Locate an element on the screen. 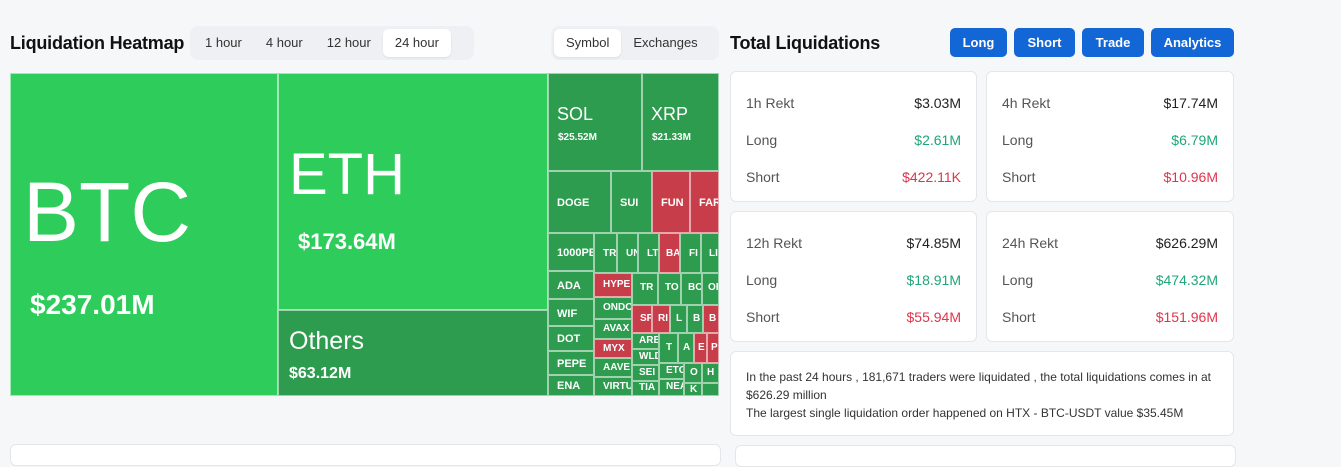 The image size is (1341, 467). tile-sui: SUI is located at coordinates (631, 202).